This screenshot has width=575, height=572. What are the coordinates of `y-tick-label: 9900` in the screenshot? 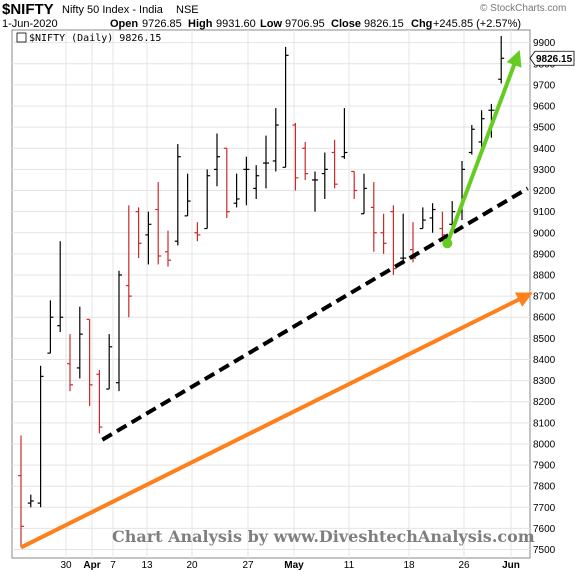 It's located at (544, 43).